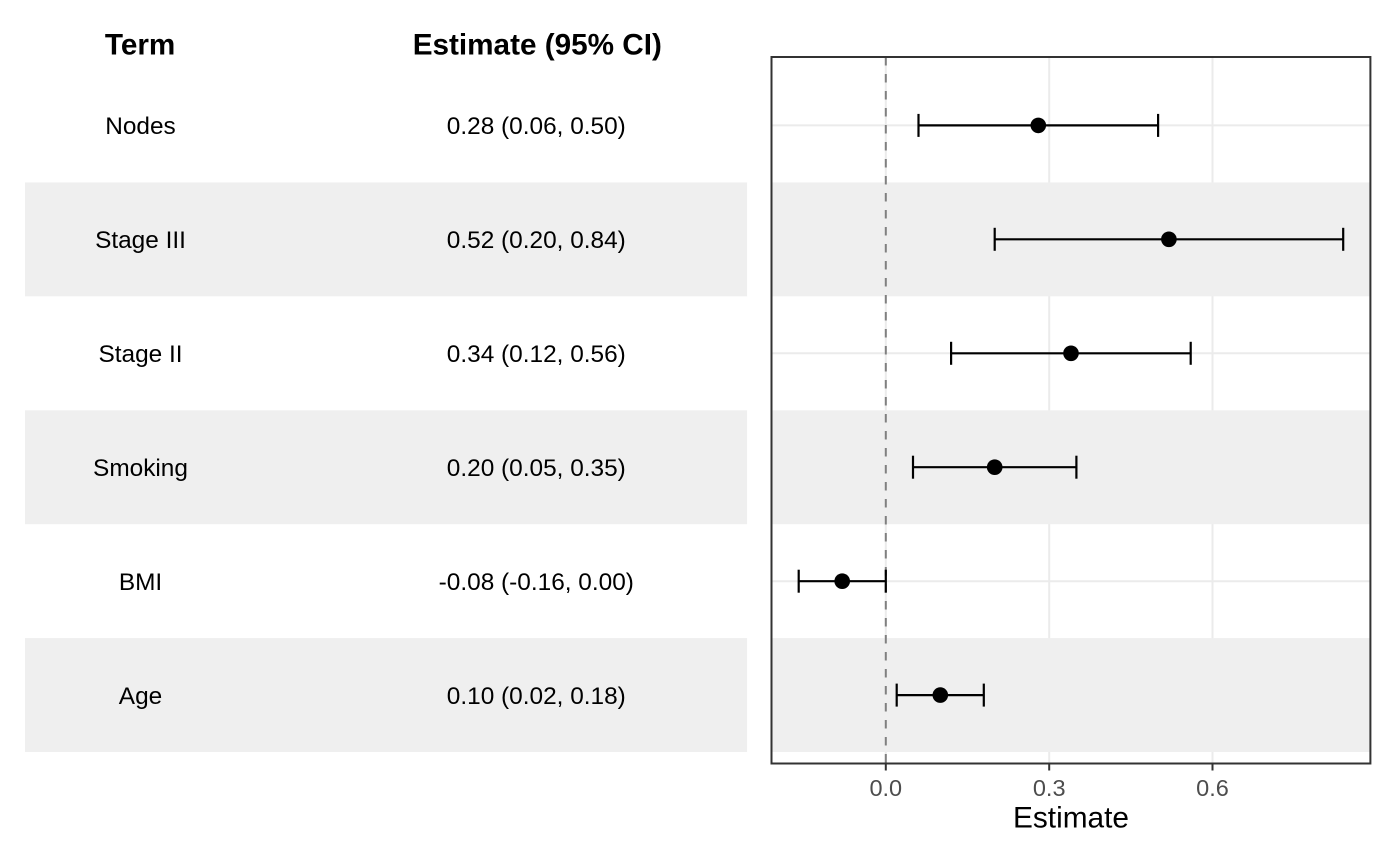  I want to click on svg-text: 0.20 (0.05, 0.35), so click(536, 468).